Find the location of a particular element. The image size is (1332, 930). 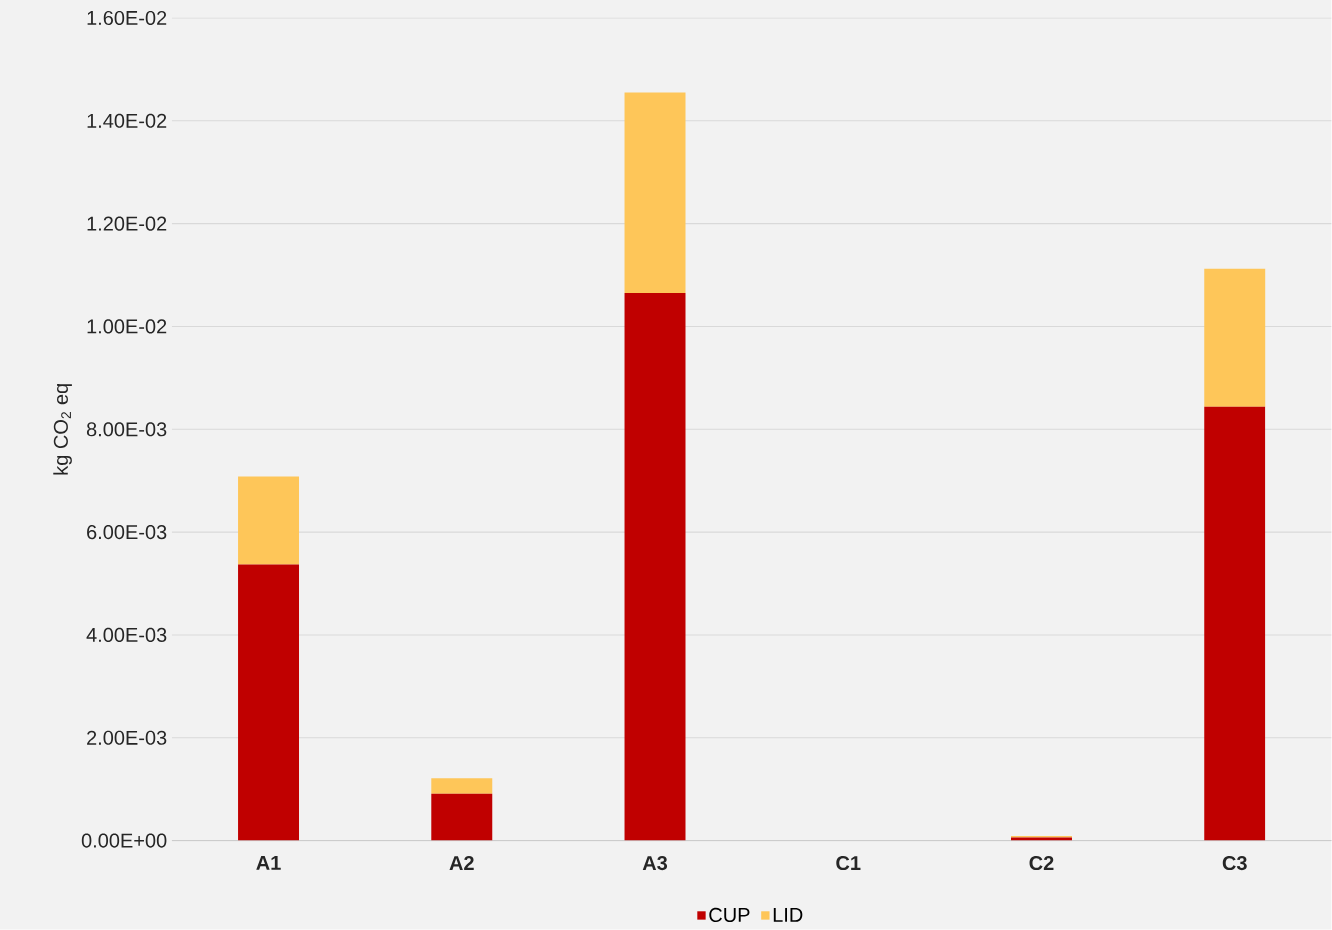

x-tick-label: C2 is located at coordinates (1041, 863).